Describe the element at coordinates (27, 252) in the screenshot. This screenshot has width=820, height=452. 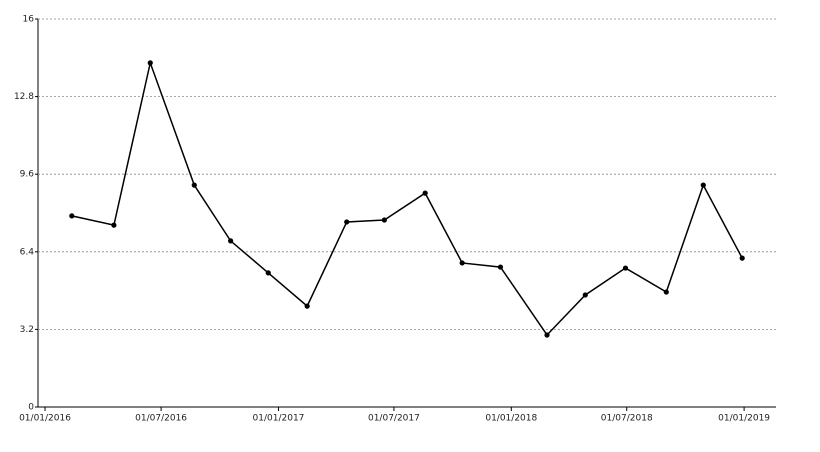
I see `y-tick-label: 6.4` at that location.